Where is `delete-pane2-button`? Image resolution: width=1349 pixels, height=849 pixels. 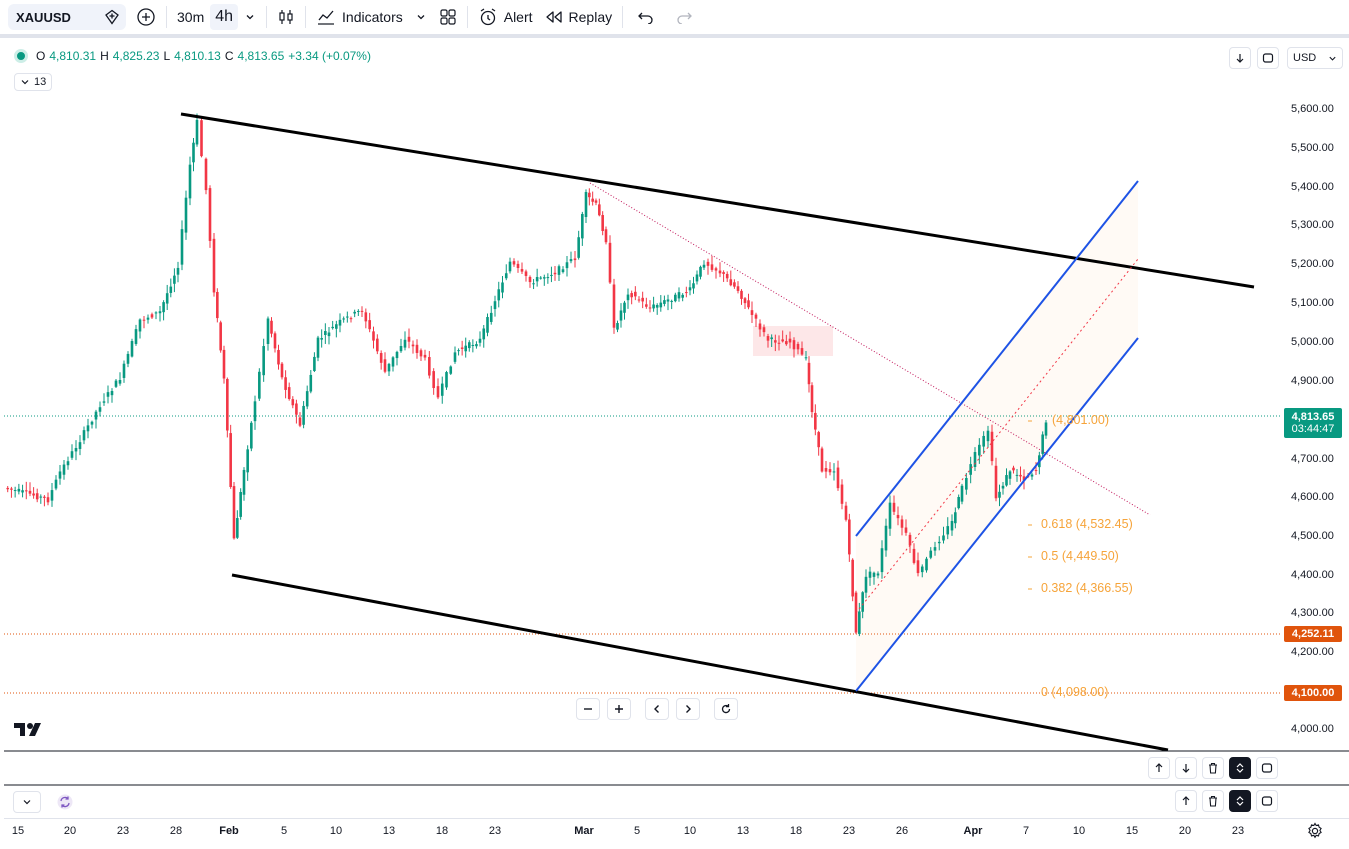 delete-pane2-button is located at coordinates (1213, 801).